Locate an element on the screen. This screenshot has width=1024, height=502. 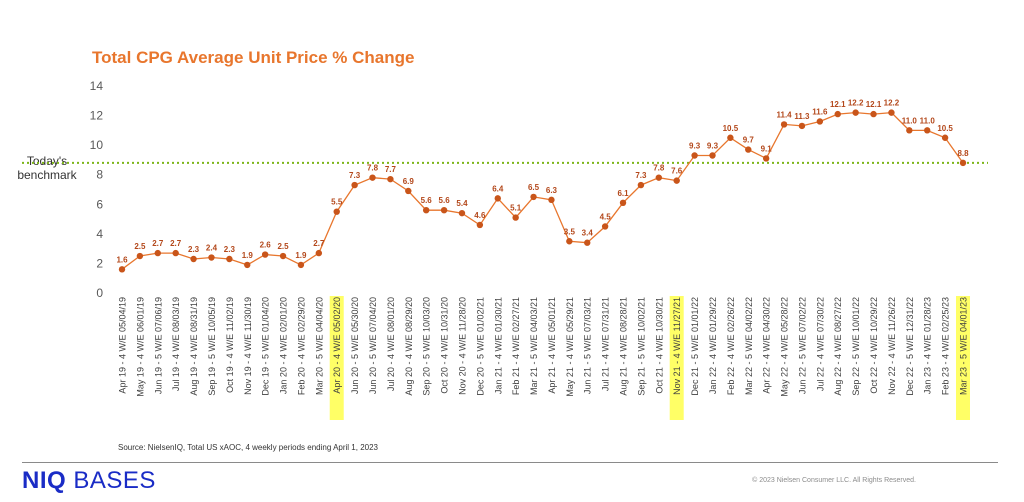
x-tick-label: Jul 19 - 4 W/E 08/03/19 is located at coordinates (176, 344).